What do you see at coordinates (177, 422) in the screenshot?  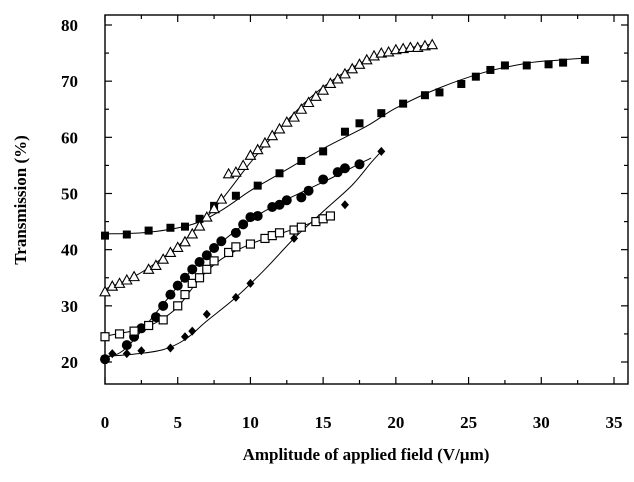 I see `x-tick-label: 5` at bounding box center [177, 422].